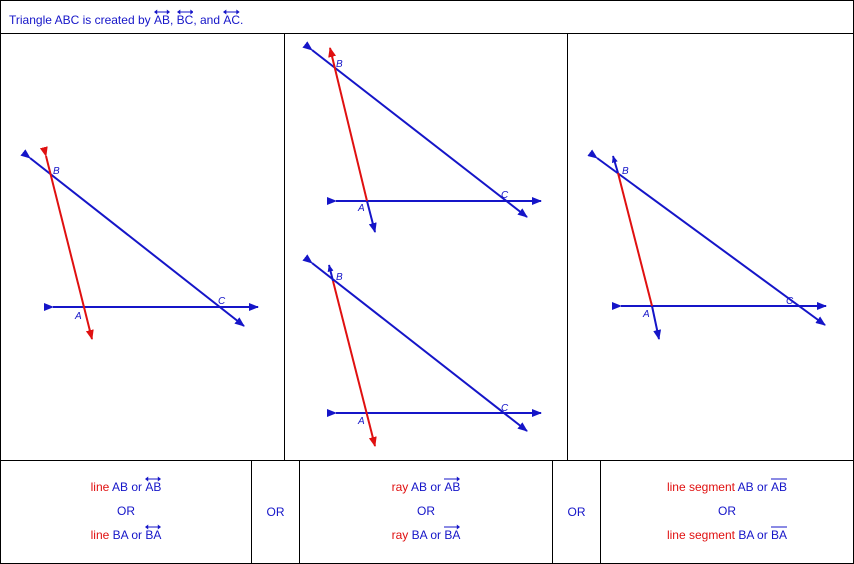 The height and width of the screenshot is (564, 854). Describe the element at coordinates (779, 534) in the screenshot. I see `segment-ba-symbol: BA` at that location.